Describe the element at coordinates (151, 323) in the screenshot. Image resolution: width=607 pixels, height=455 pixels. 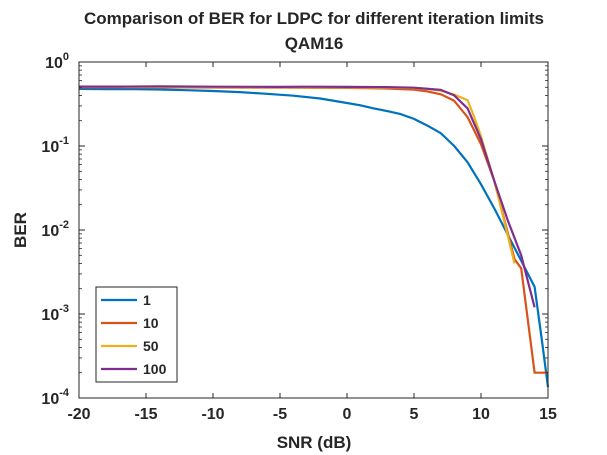
I see `legend-label-10: 10` at that location.